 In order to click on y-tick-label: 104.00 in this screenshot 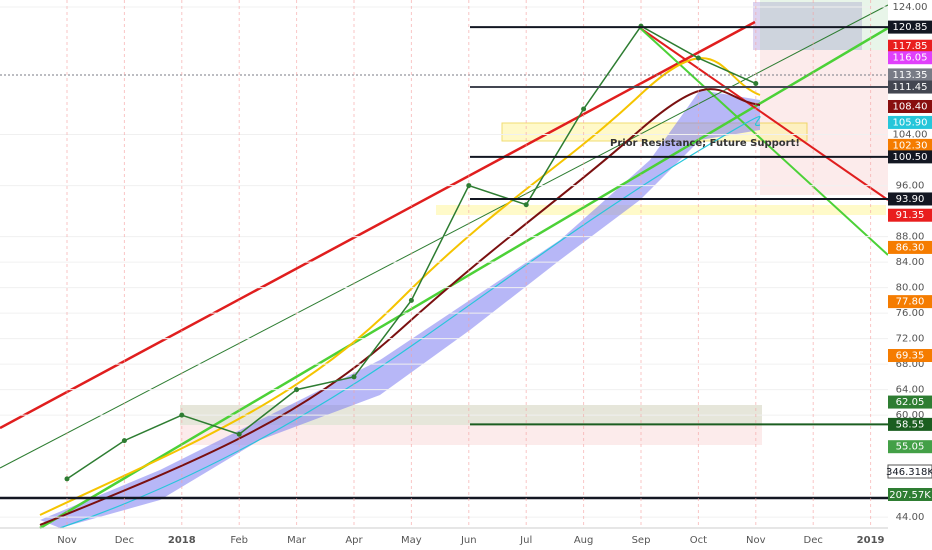, I will do `click(910, 135)`.